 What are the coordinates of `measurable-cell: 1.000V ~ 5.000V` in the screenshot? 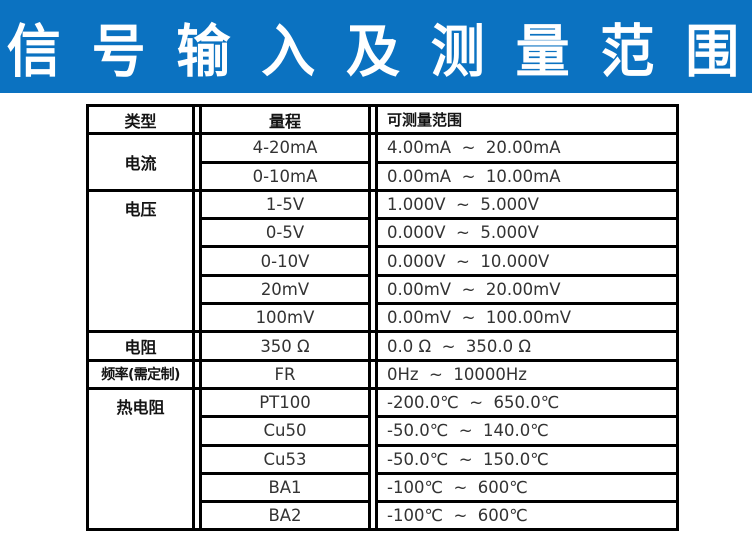 It's located at (525, 204).